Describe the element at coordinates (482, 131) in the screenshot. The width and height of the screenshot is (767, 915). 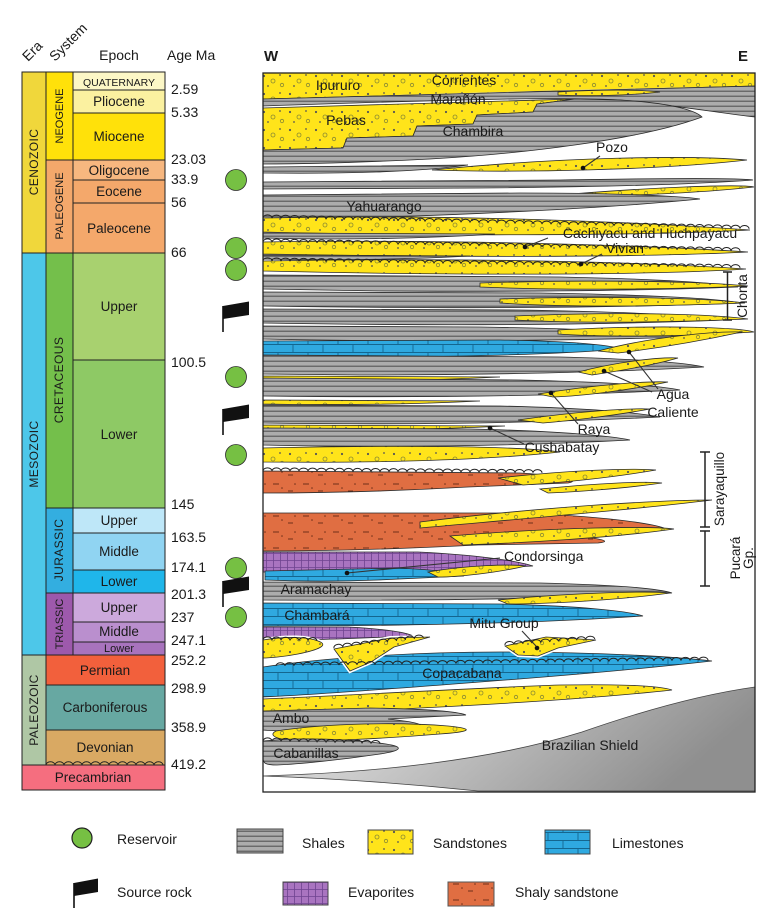
I see `chambira-shale-layer` at that location.